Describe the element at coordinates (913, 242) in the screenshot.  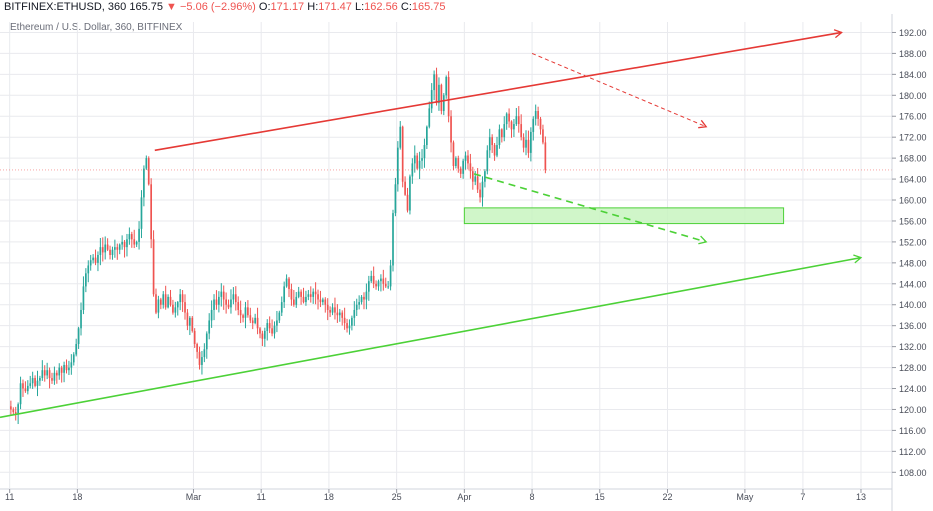
I see `y-tick-label: 152.00` at that location.